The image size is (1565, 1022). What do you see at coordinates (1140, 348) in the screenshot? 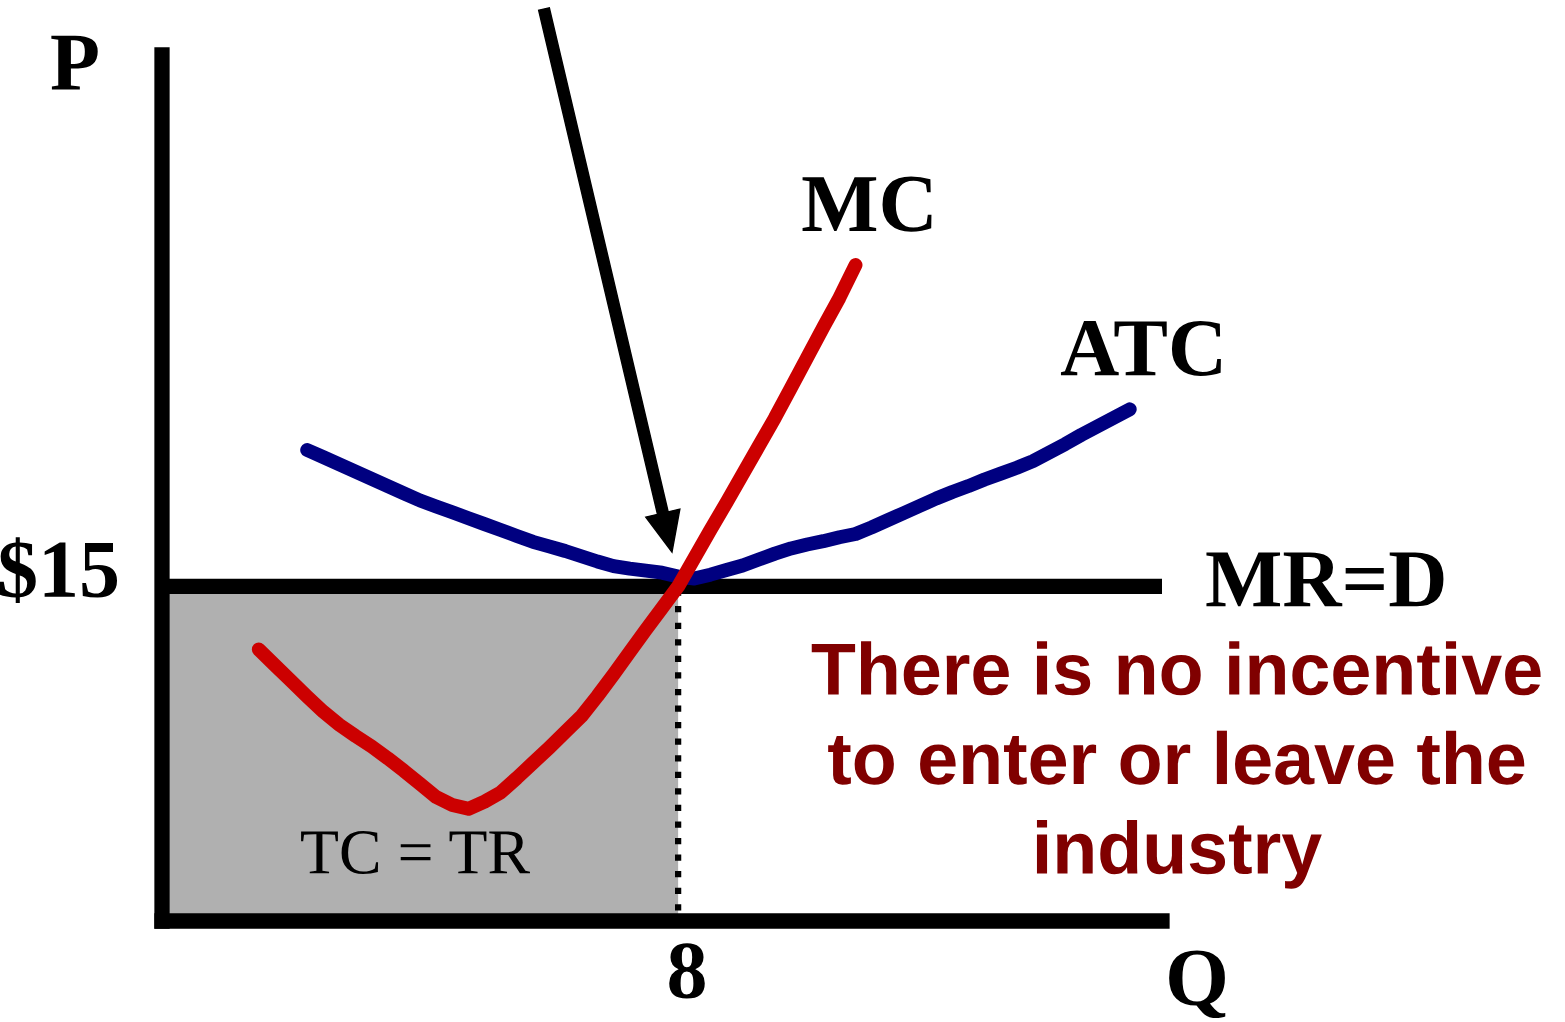
I see `series-label: ATC` at bounding box center [1140, 348].